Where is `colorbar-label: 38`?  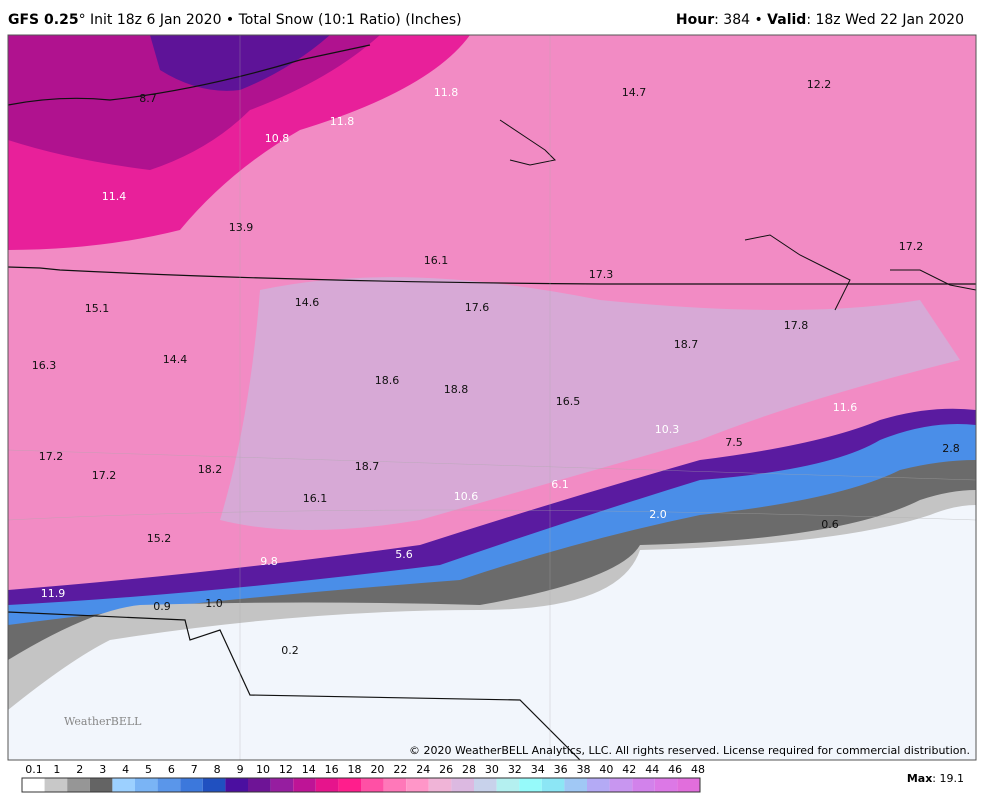 colorbar-label: 38 is located at coordinates (584, 769).